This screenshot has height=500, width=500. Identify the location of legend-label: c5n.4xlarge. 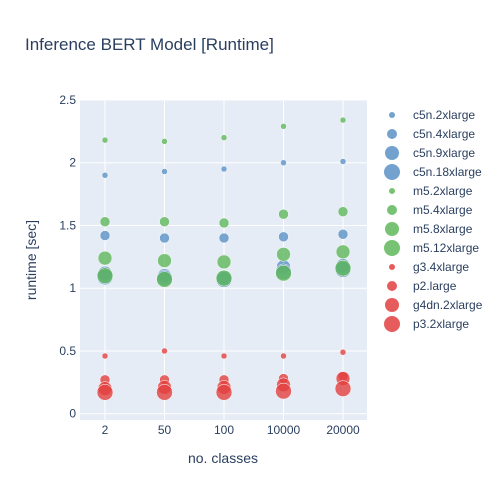
(444, 134).